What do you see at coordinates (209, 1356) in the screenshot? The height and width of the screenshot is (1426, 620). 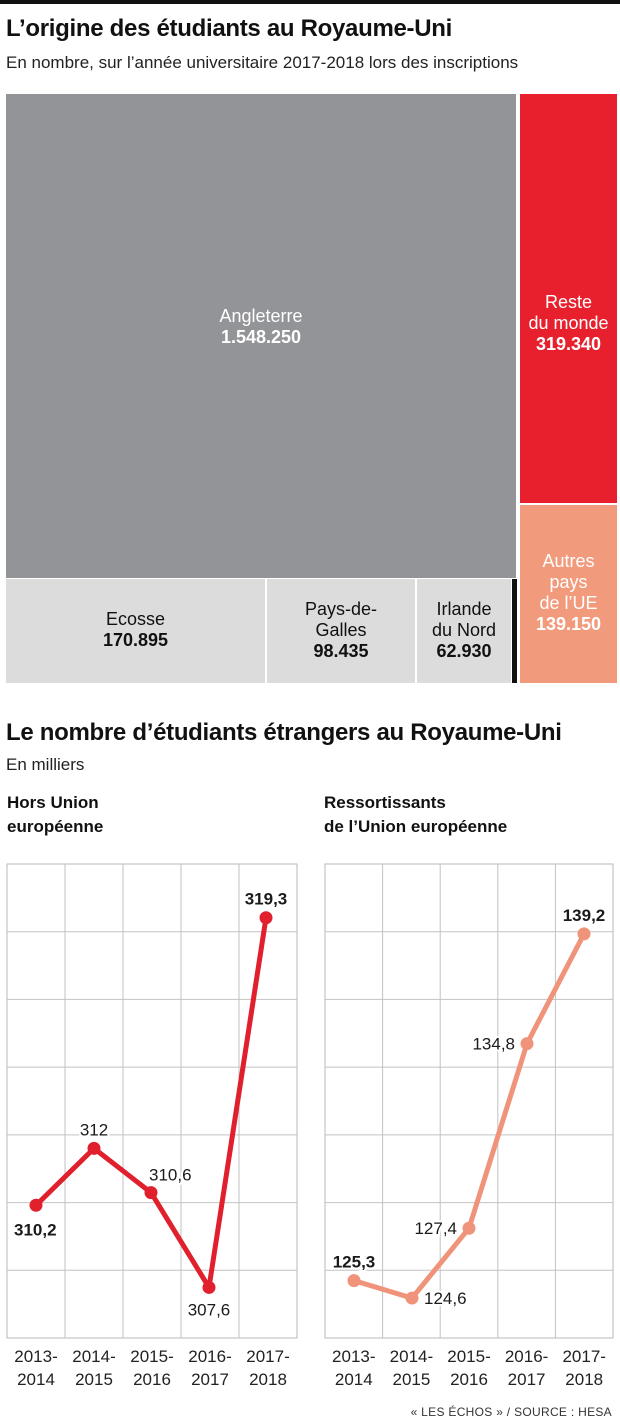 I see `hors-ue-tick-label: 2016-` at bounding box center [209, 1356].